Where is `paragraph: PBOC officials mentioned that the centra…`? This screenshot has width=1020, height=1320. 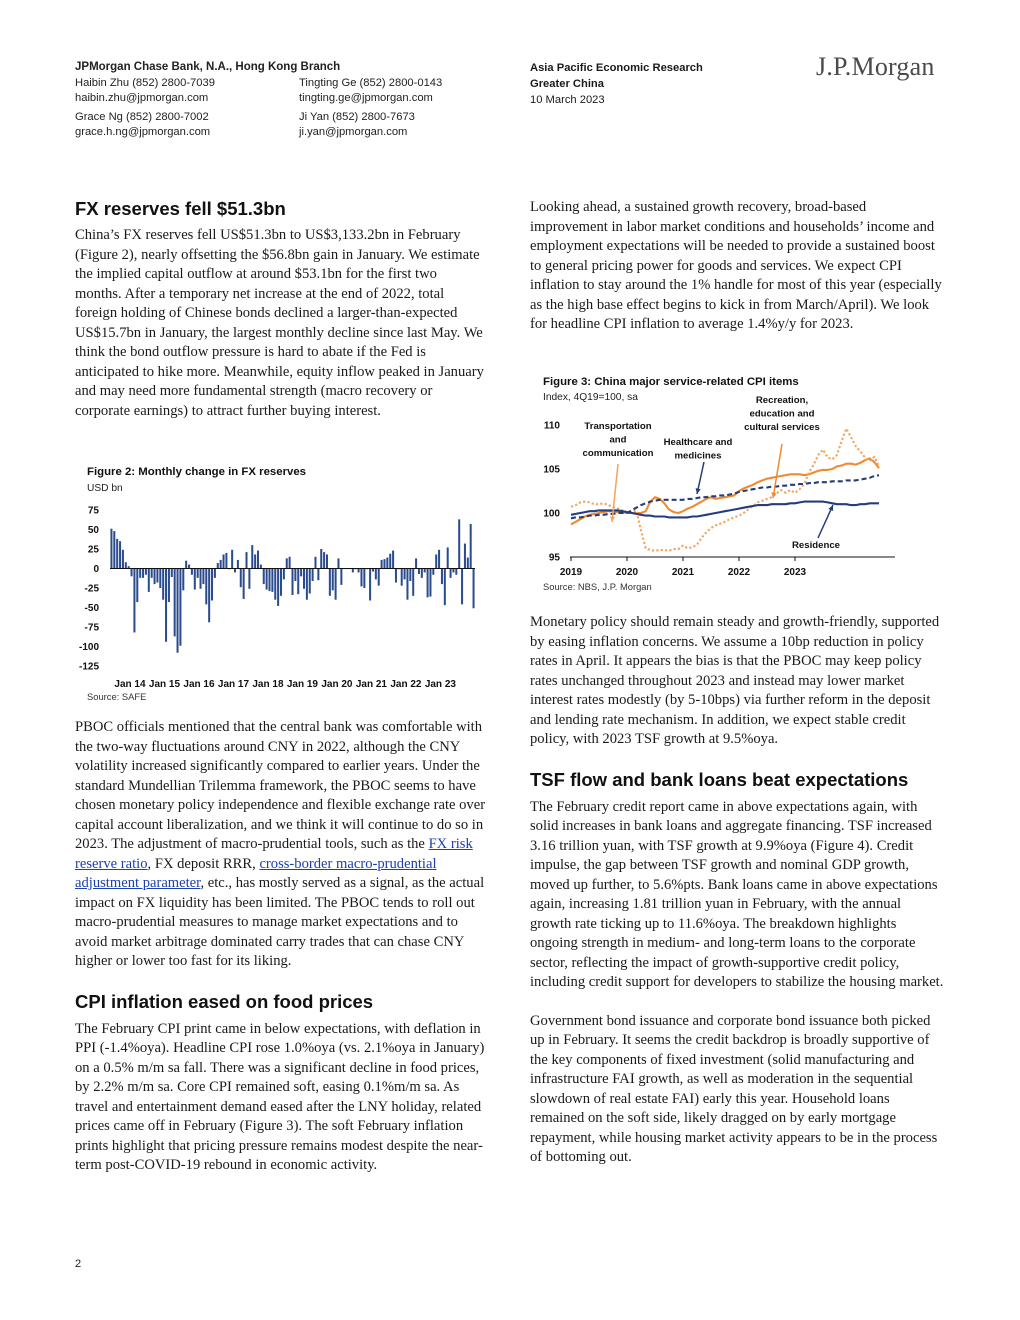 paragraph: PBOC officials mentioned that the centra… is located at coordinates (281, 845).